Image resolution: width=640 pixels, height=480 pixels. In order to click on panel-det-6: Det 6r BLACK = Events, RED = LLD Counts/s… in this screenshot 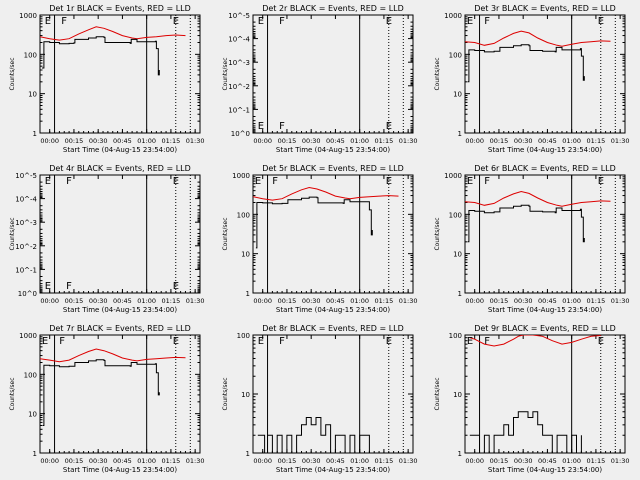, I will do `click(532, 239)`.